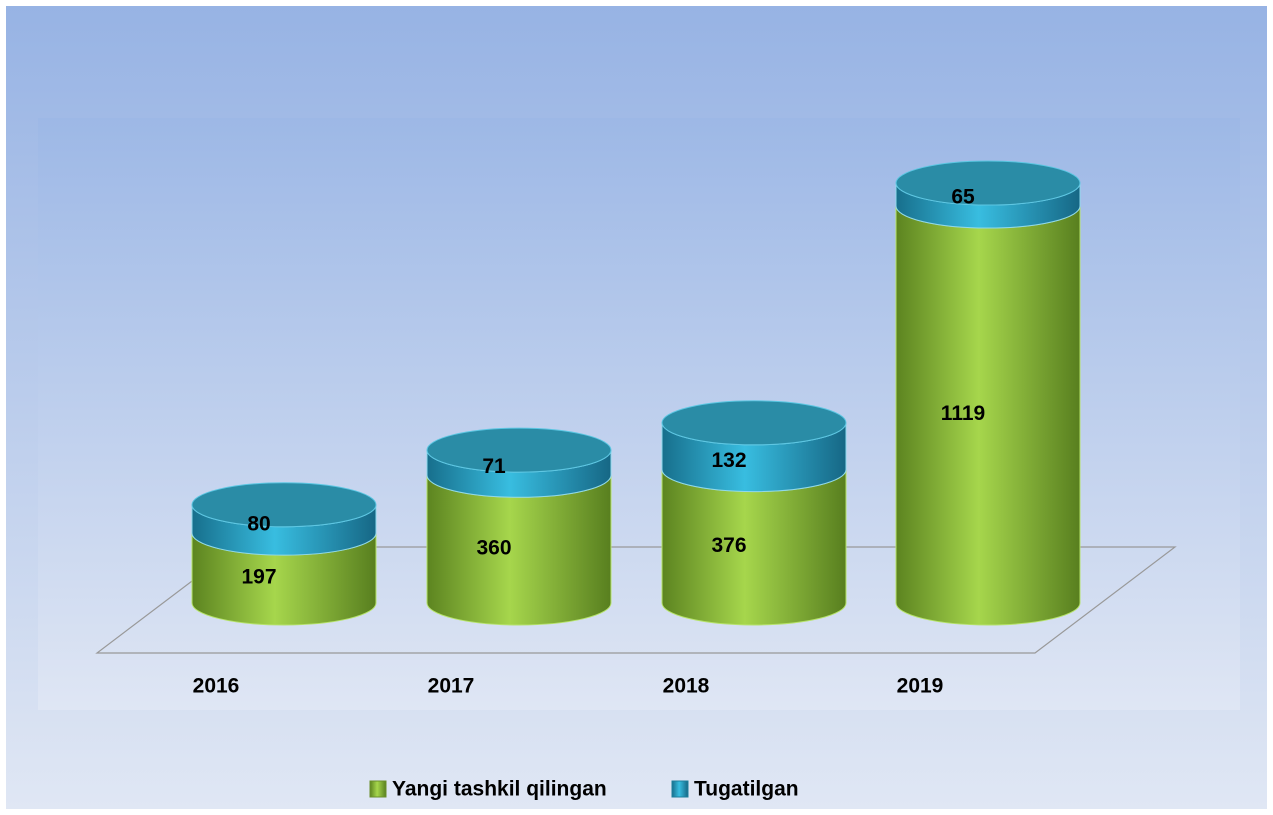  Describe the element at coordinates (728, 460) in the screenshot. I see `data-label: 132` at that location.